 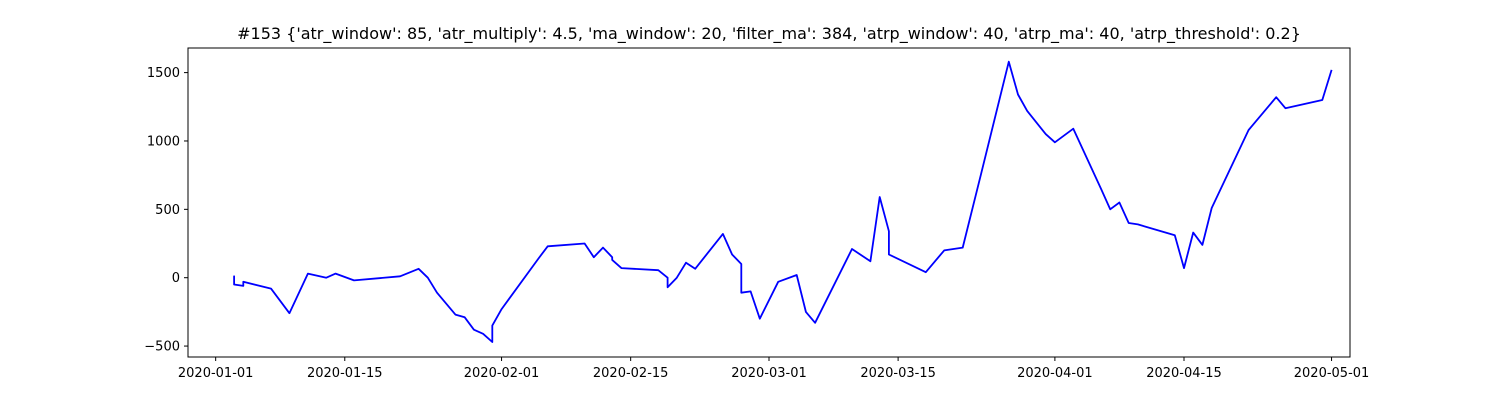 What do you see at coordinates (898, 373) in the screenshot?
I see `x-tick-label: 2020-03-15` at bounding box center [898, 373].